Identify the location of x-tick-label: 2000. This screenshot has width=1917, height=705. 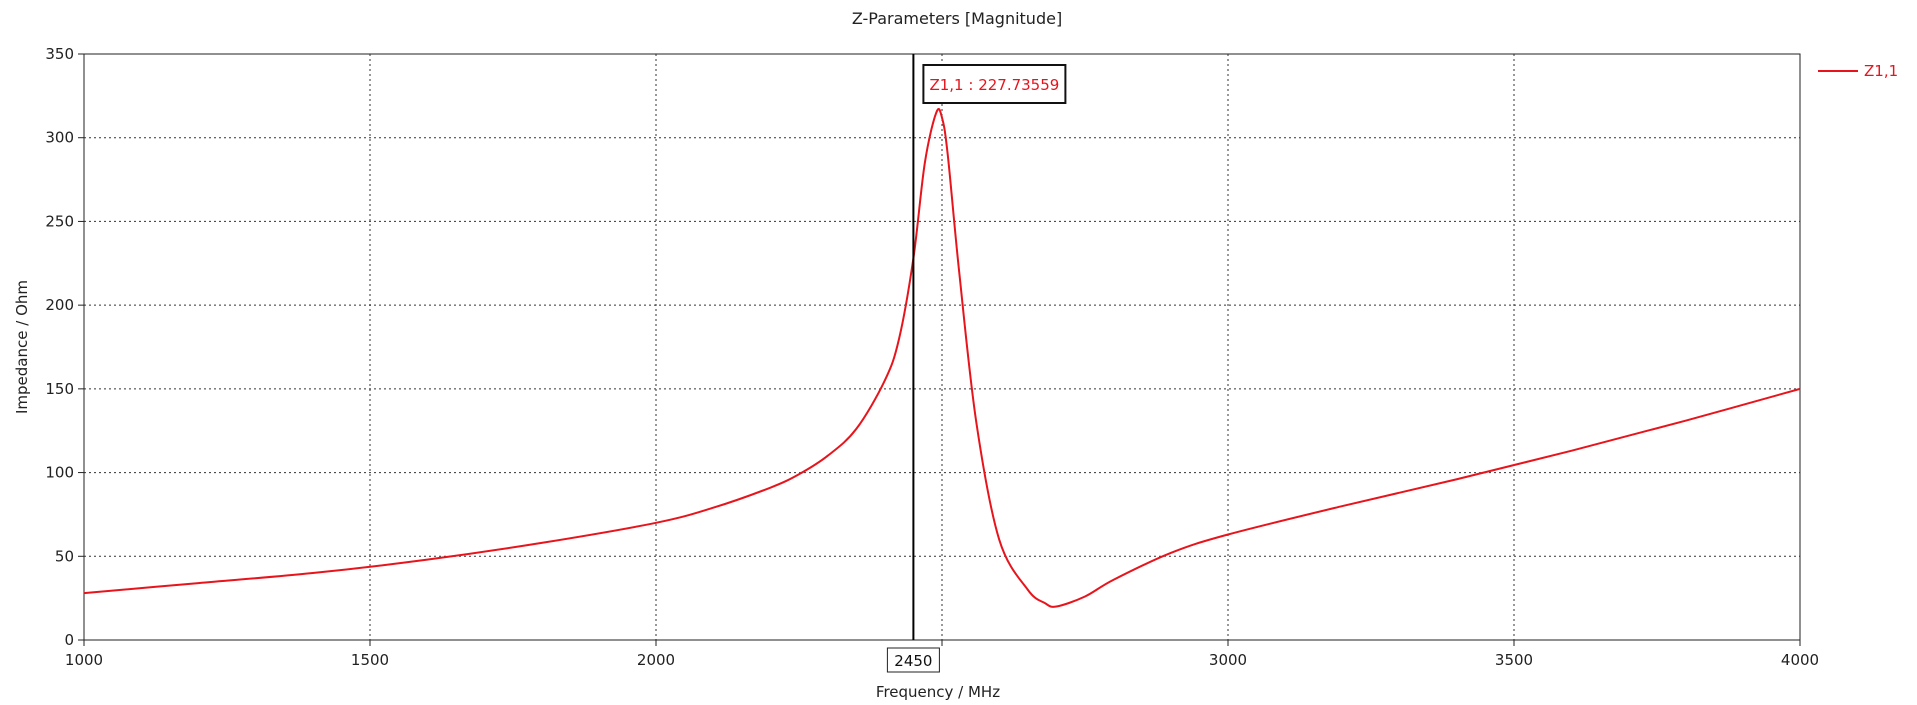
(656, 660).